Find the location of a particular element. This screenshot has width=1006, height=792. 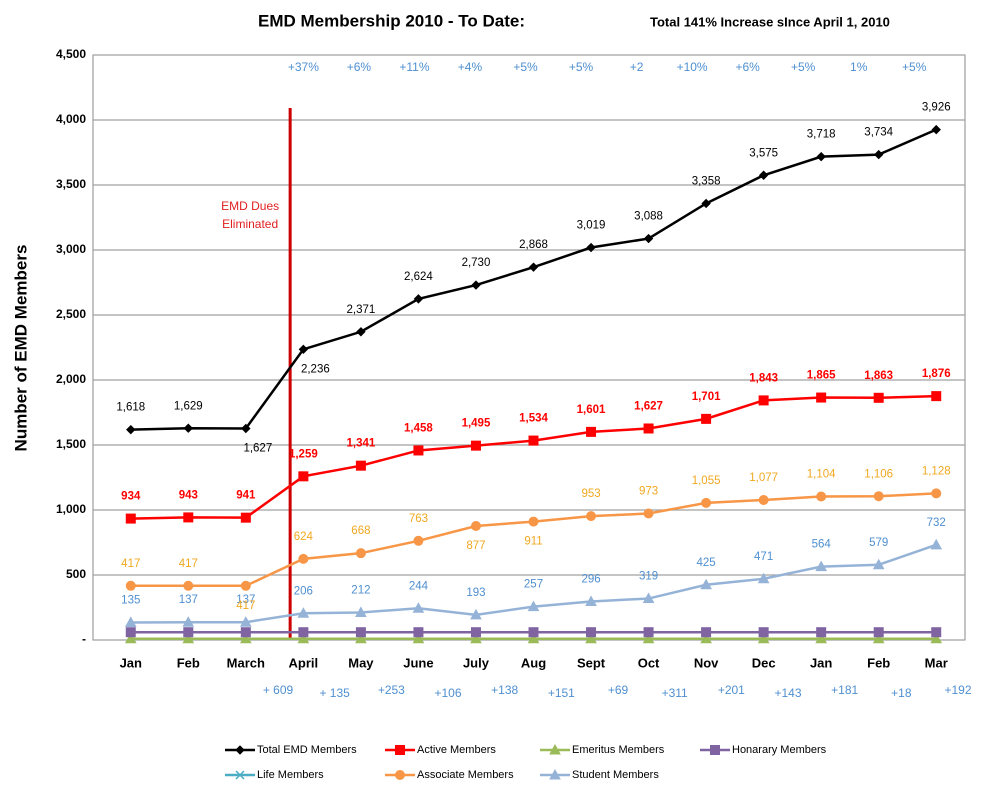

data-label: 296 is located at coordinates (590, 580).